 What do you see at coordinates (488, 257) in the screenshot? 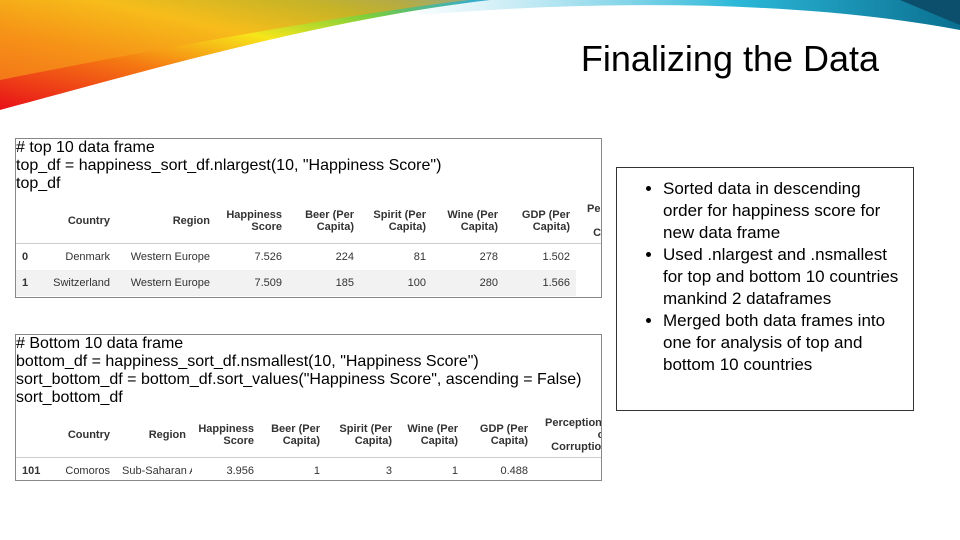
I see `table-cell: 278` at bounding box center [488, 257].